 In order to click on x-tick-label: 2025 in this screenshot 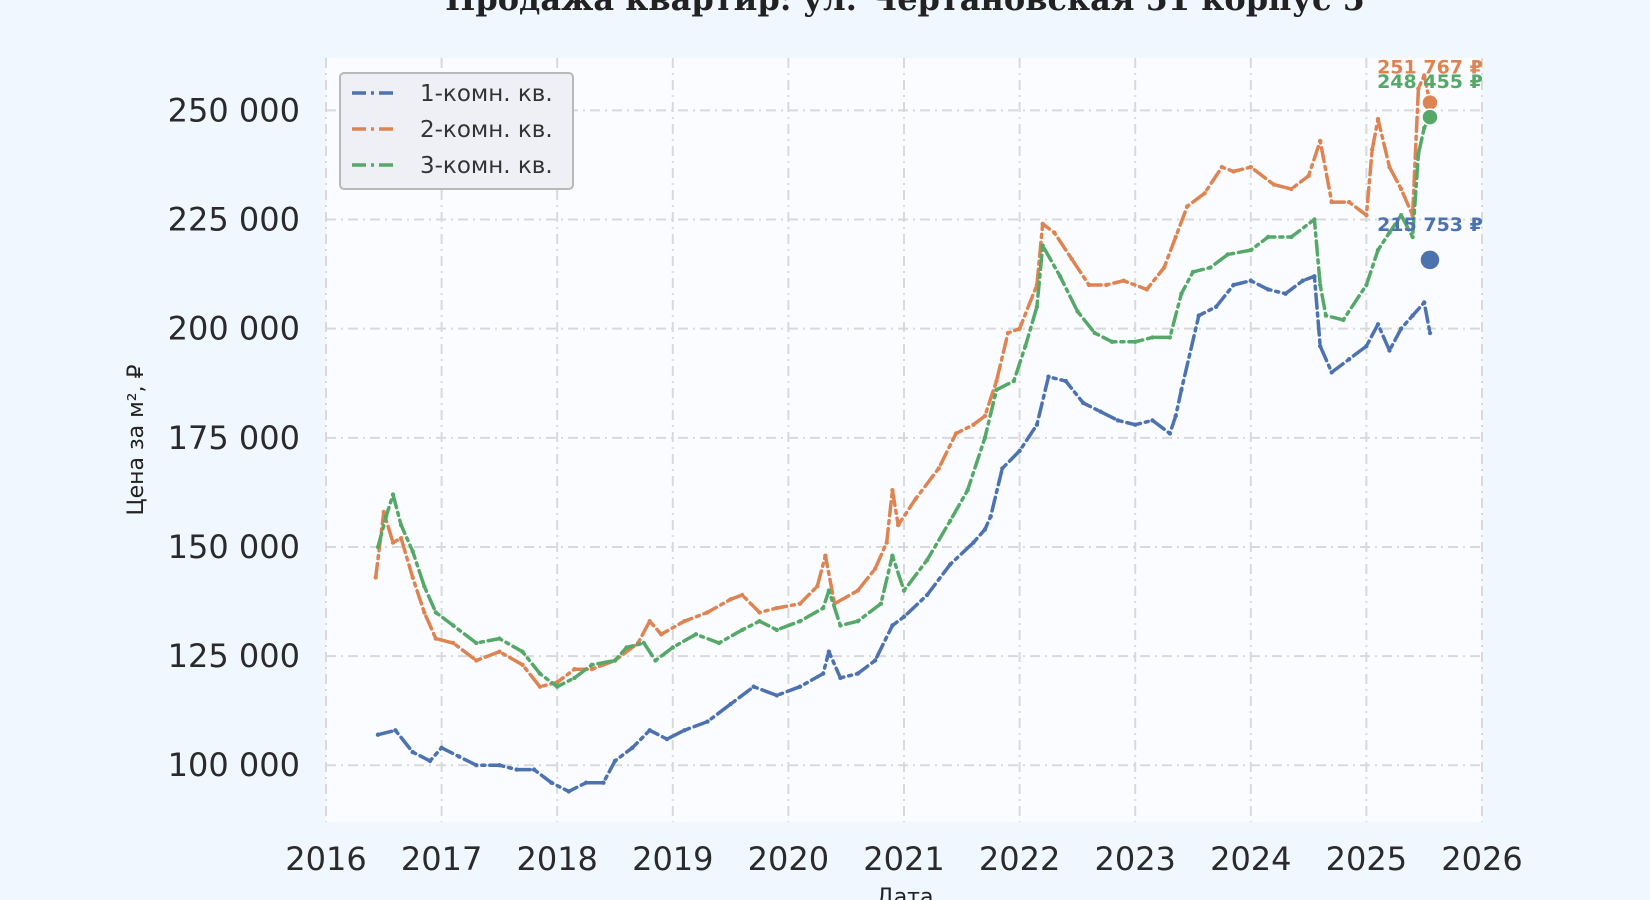, I will do `click(1366, 859)`.